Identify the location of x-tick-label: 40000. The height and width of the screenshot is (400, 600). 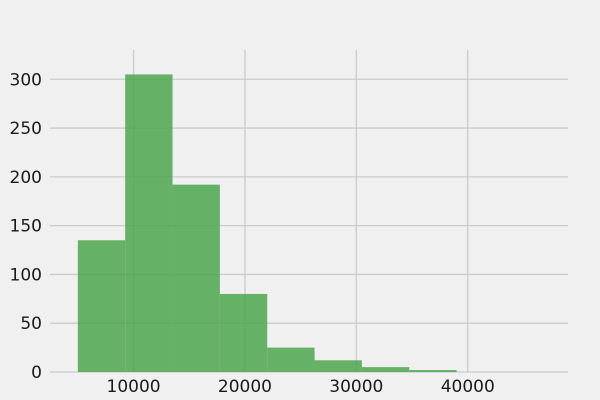
(468, 387).